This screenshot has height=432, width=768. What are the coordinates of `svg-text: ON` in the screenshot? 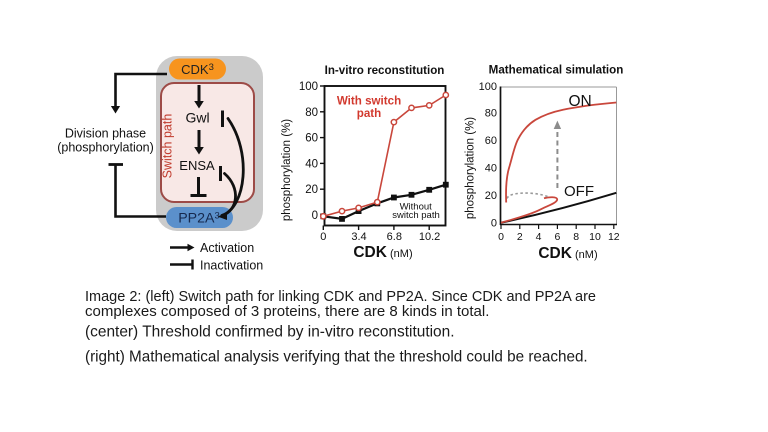 It's located at (580, 101).